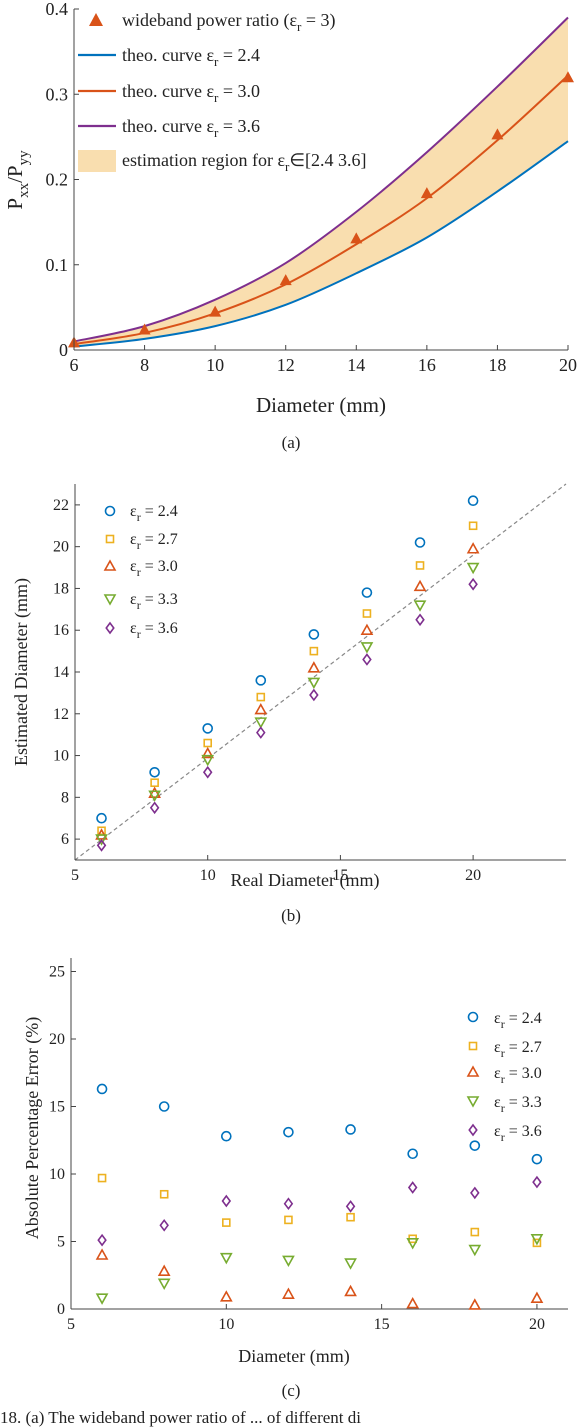  What do you see at coordinates (57, 1107) in the screenshot?
I see `y-tick-label: 15` at bounding box center [57, 1107].